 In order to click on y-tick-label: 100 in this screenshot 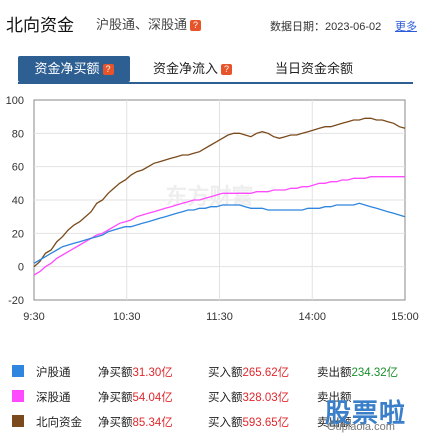, I will do `click(15, 101)`.